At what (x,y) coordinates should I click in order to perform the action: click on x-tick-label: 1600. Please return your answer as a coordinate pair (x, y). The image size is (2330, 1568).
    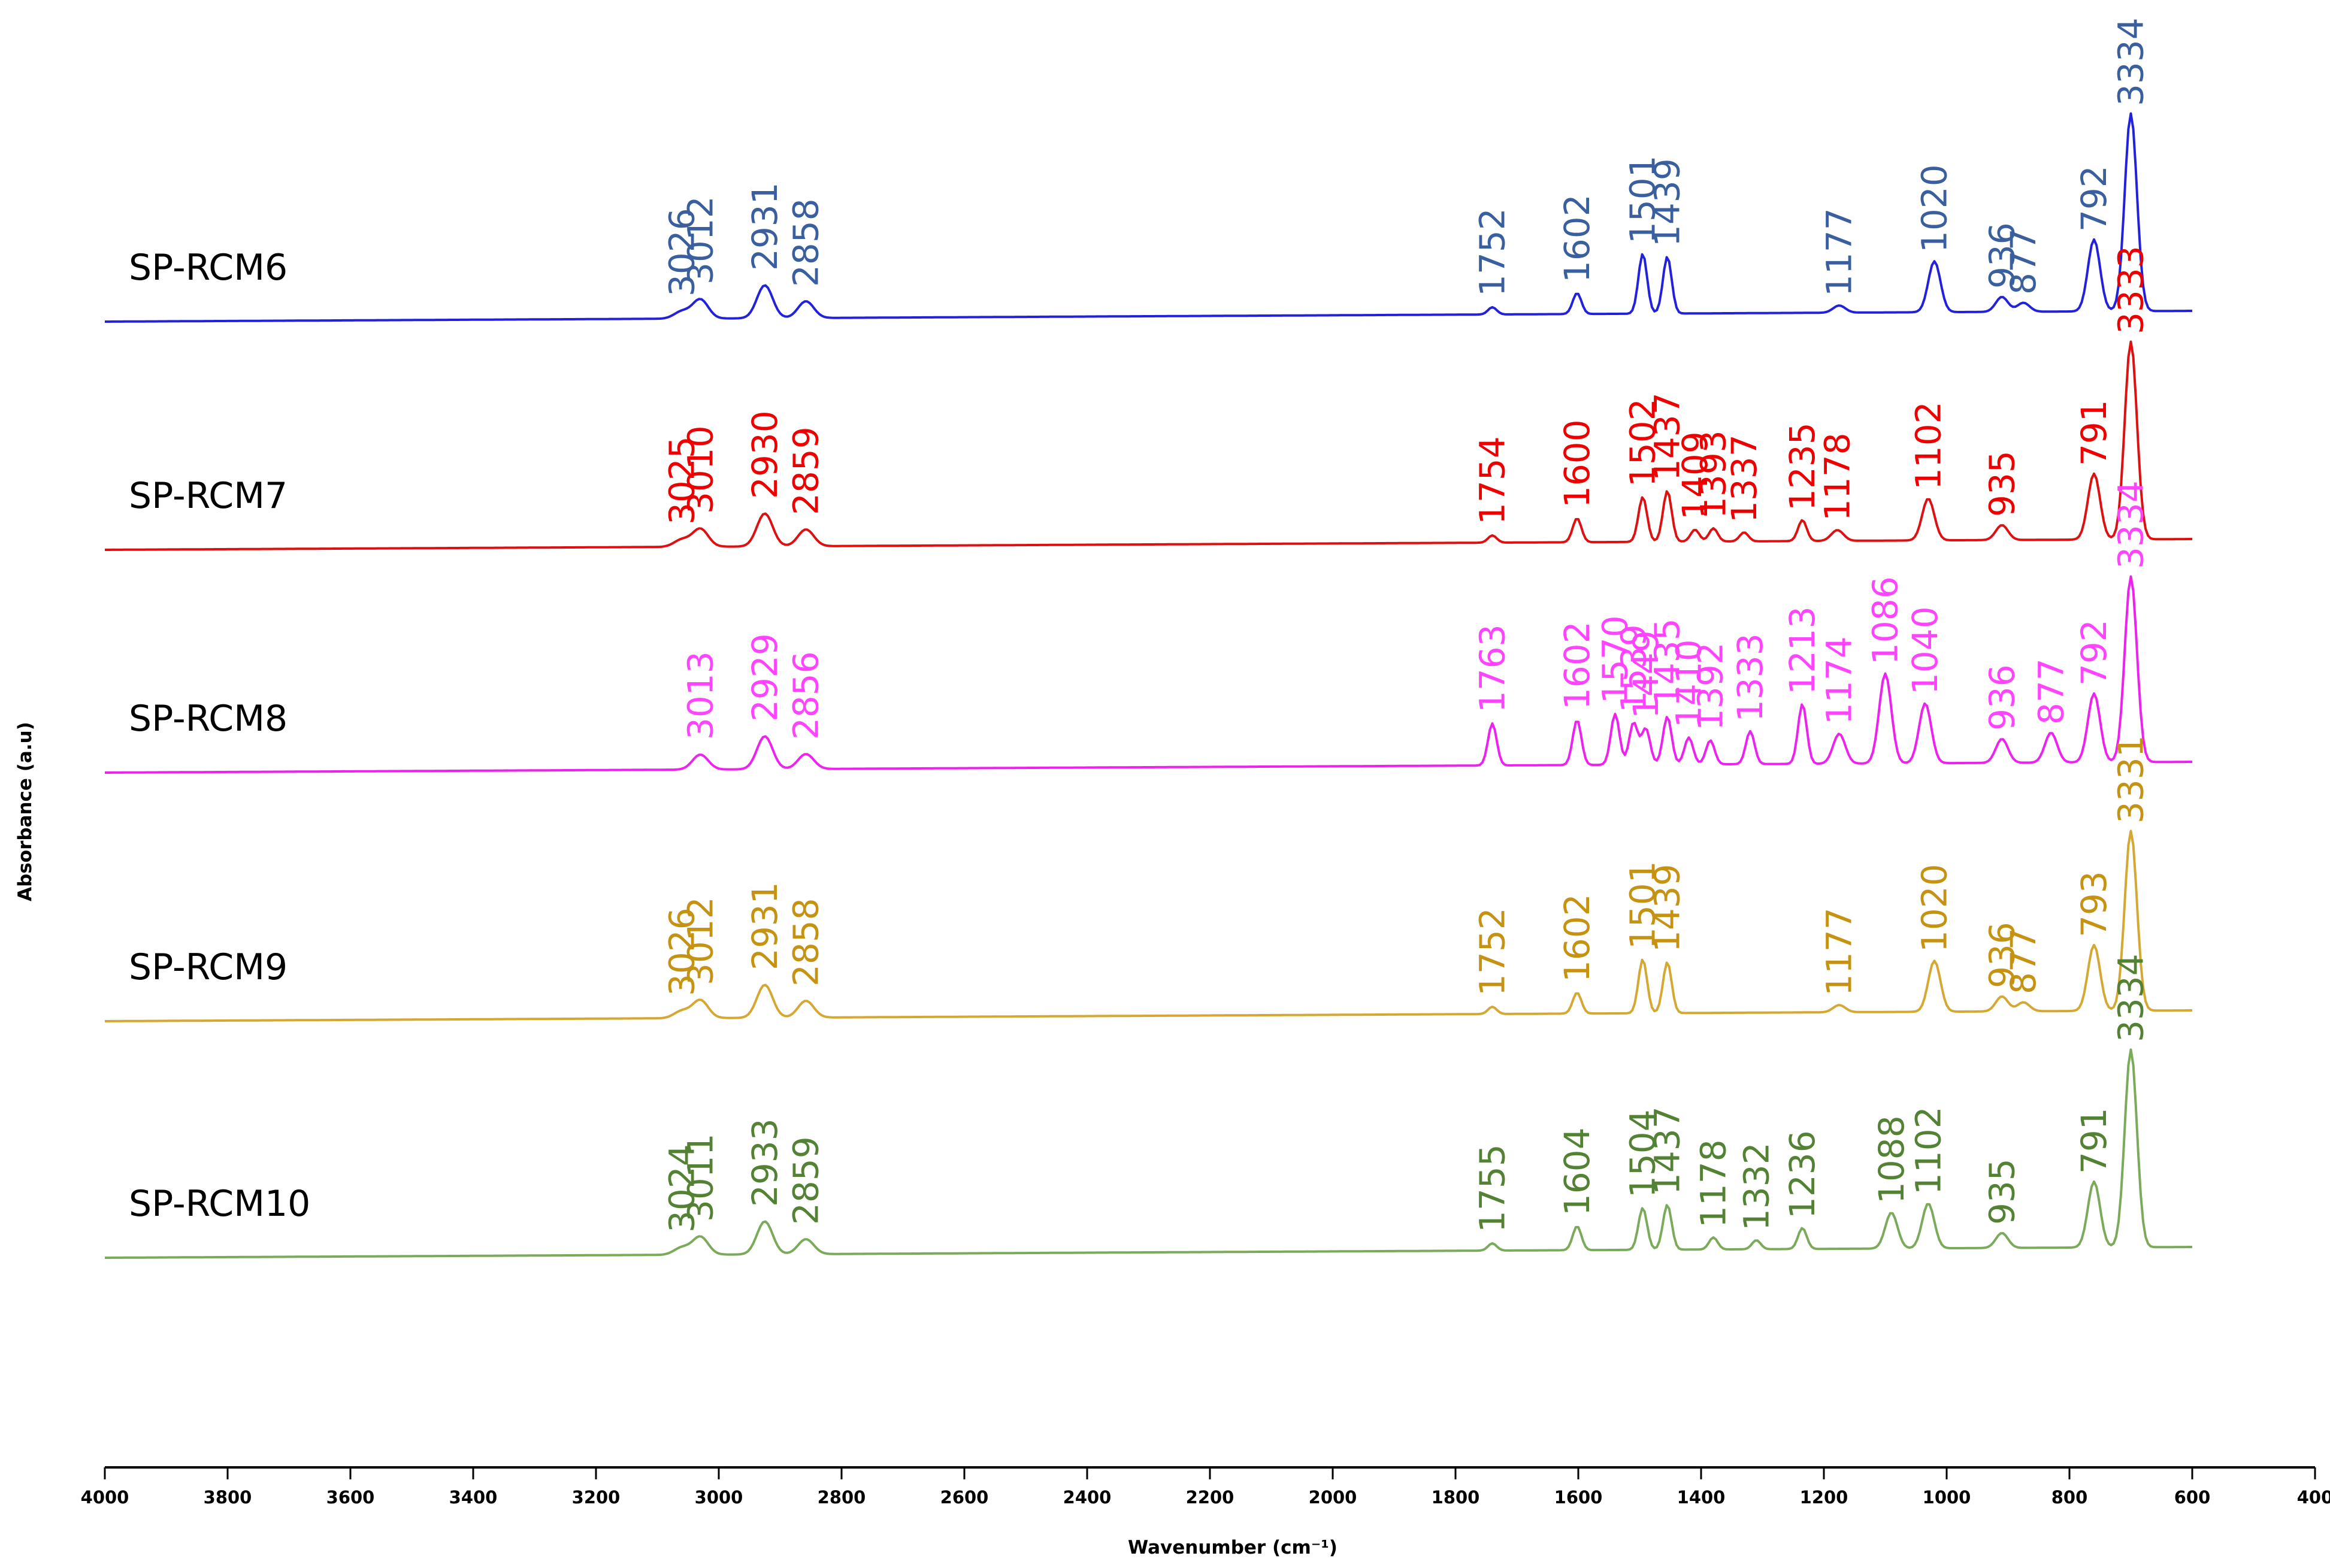
    Looking at the image, I should click on (1579, 1497).